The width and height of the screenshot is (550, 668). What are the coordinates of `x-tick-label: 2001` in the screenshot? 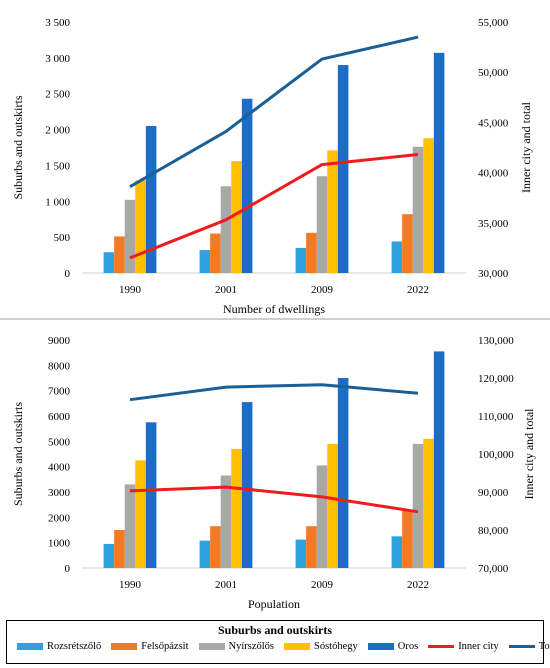 It's located at (226, 290).